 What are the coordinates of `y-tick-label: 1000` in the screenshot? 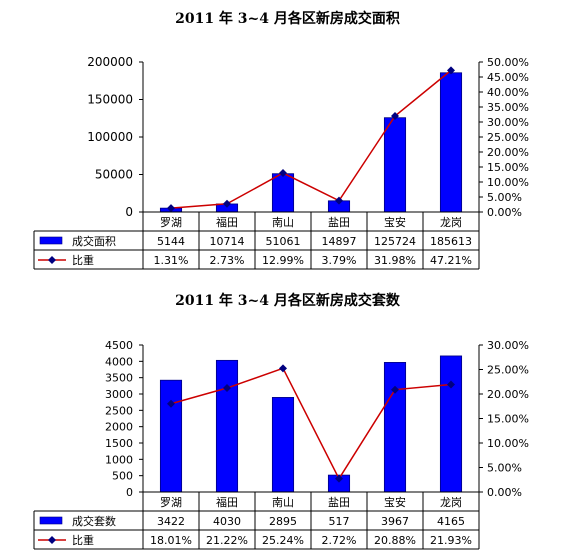 It's located at (119, 459).